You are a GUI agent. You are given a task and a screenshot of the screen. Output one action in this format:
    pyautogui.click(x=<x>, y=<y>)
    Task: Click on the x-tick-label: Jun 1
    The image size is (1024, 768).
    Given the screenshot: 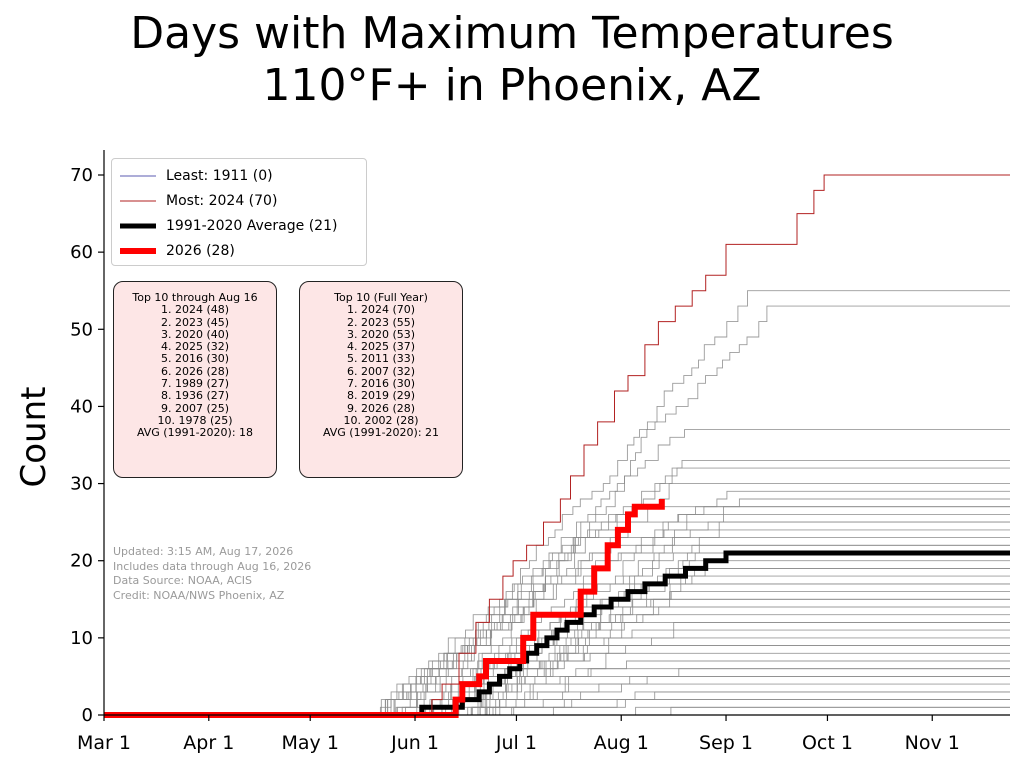 What is the action you would take?
    pyautogui.click(x=414, y=743)
    